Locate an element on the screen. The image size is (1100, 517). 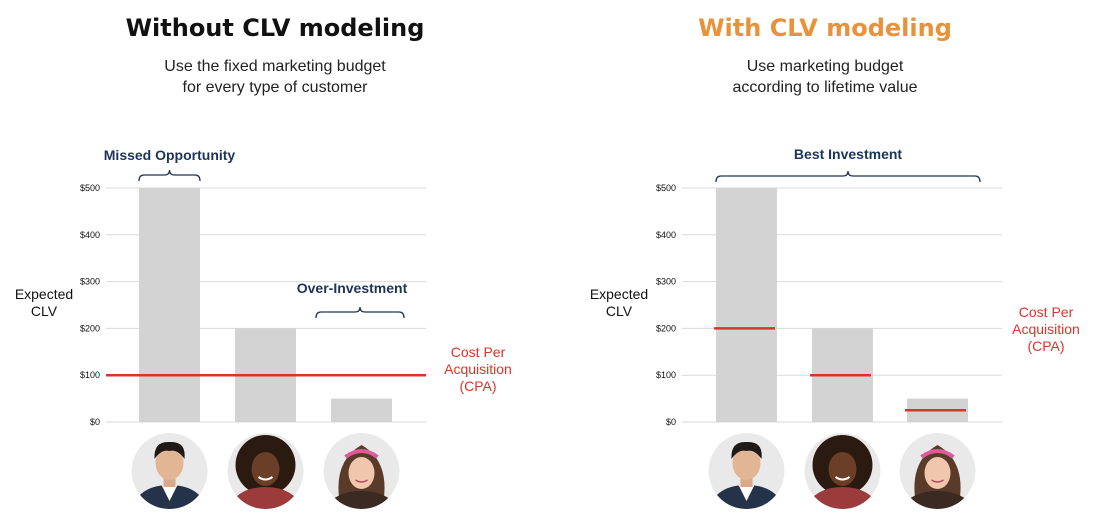
right-ytick-label: $500 is located at coordinates (666, 188).